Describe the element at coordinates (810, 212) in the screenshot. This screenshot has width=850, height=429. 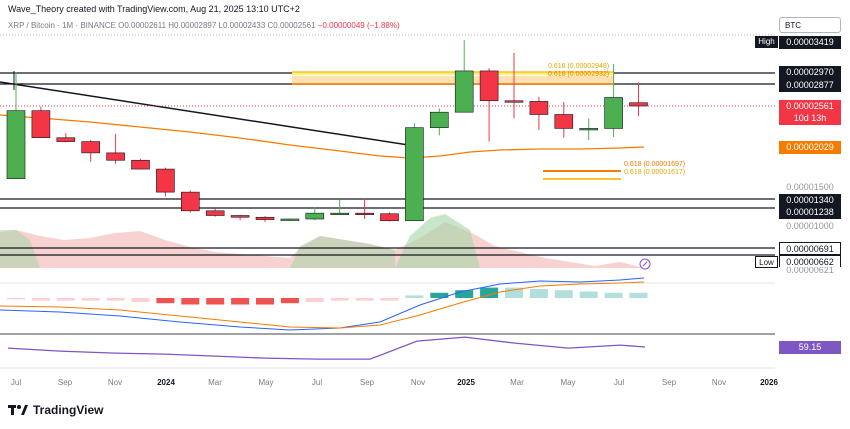
I see `price-label-s2: 0.00001238` at that location.